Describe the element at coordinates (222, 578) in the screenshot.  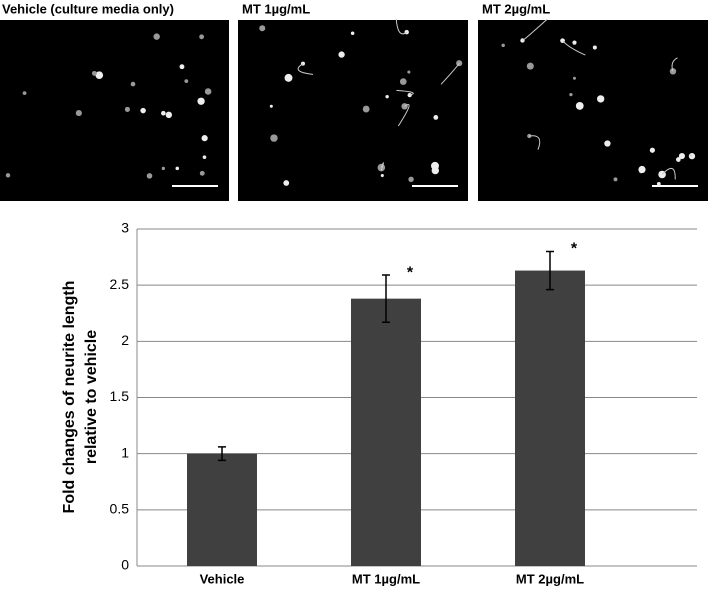
I see `x-tick-label: Vehicle` at that location.